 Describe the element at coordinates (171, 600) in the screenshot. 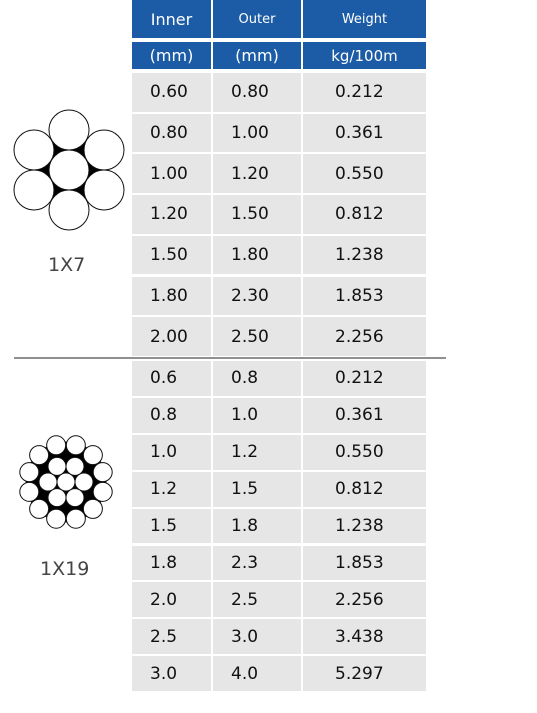

I see `table-cell: 2.0` at that location.